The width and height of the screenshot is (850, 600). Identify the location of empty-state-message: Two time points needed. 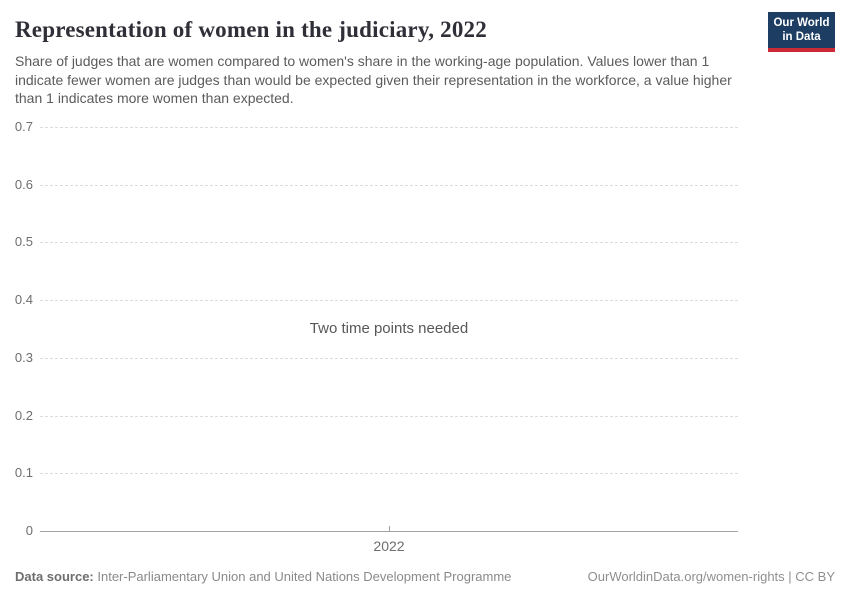
(389, 328).